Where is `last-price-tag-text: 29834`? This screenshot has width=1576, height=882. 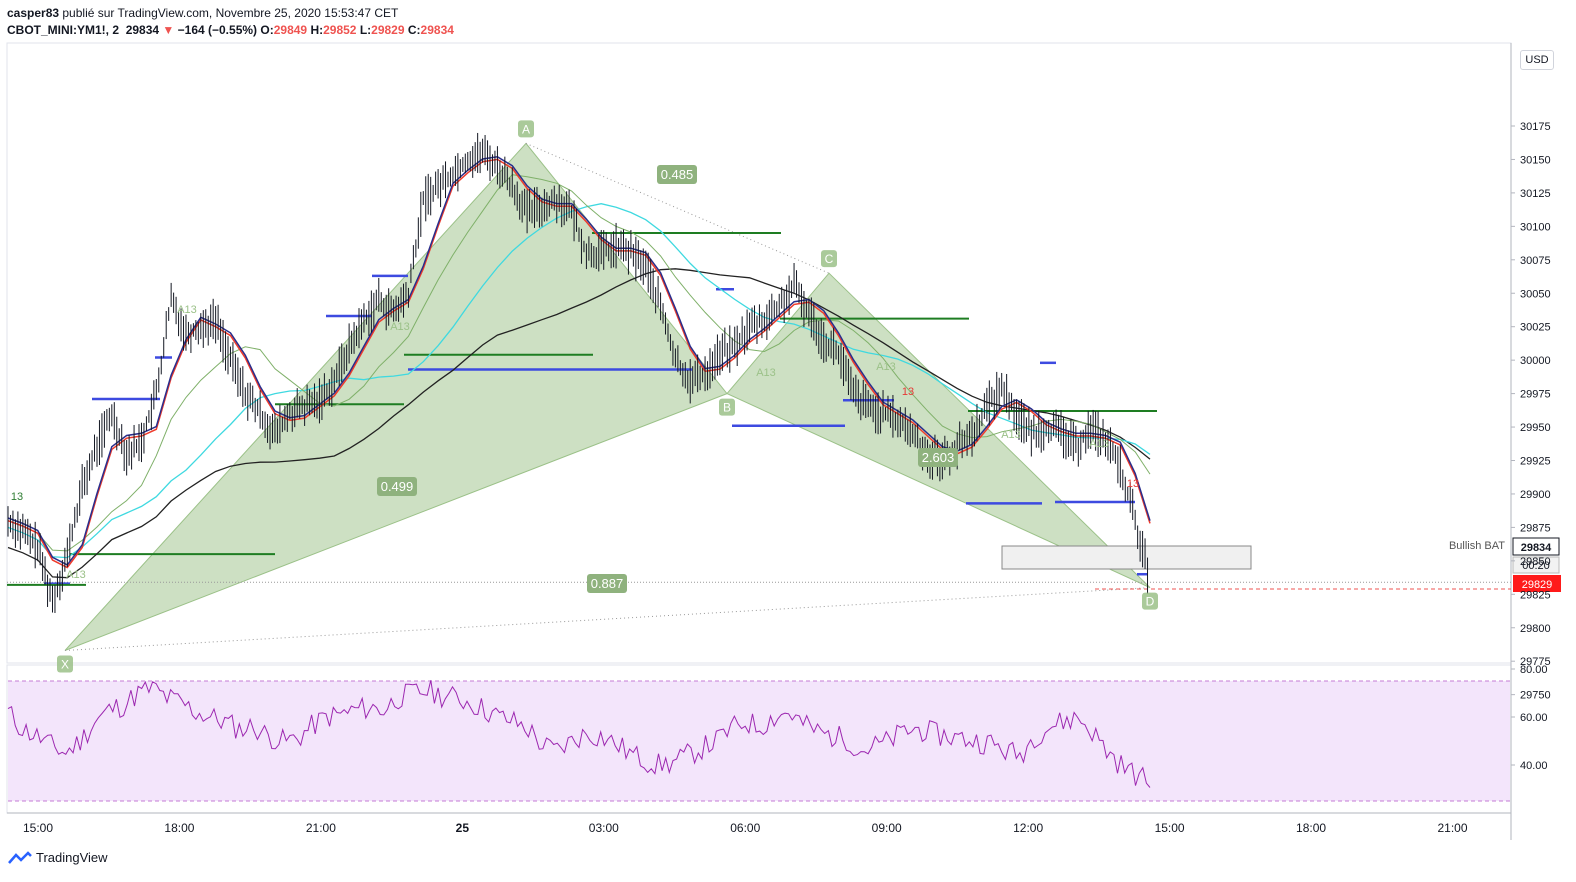
last-price-tag-text: 29834 is located at coordinates (1536, 548).